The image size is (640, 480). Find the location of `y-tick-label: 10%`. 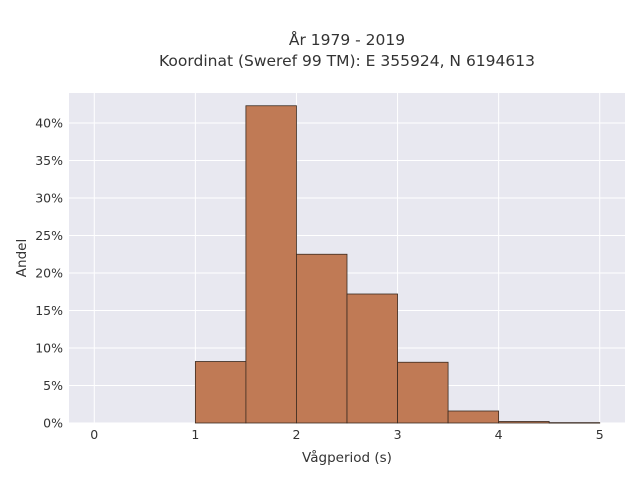

y-tick-label: 10% is located at coordinates (49, 348).